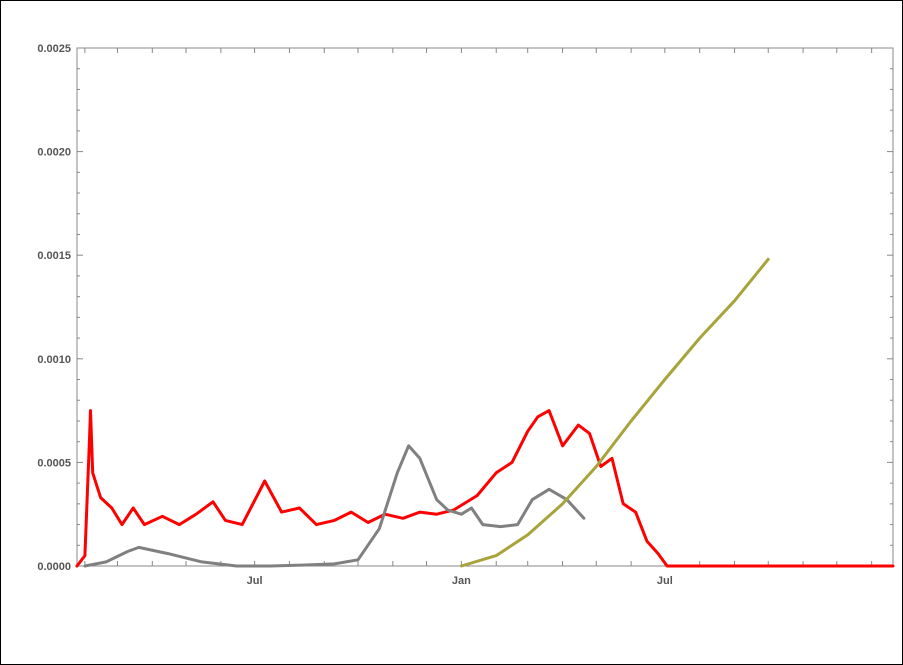 This screenshot has width=903, height=665. Describe the element at coordinates (54, 567) in the screenshot. I see `y-tick-label: 0.0000` at that location.